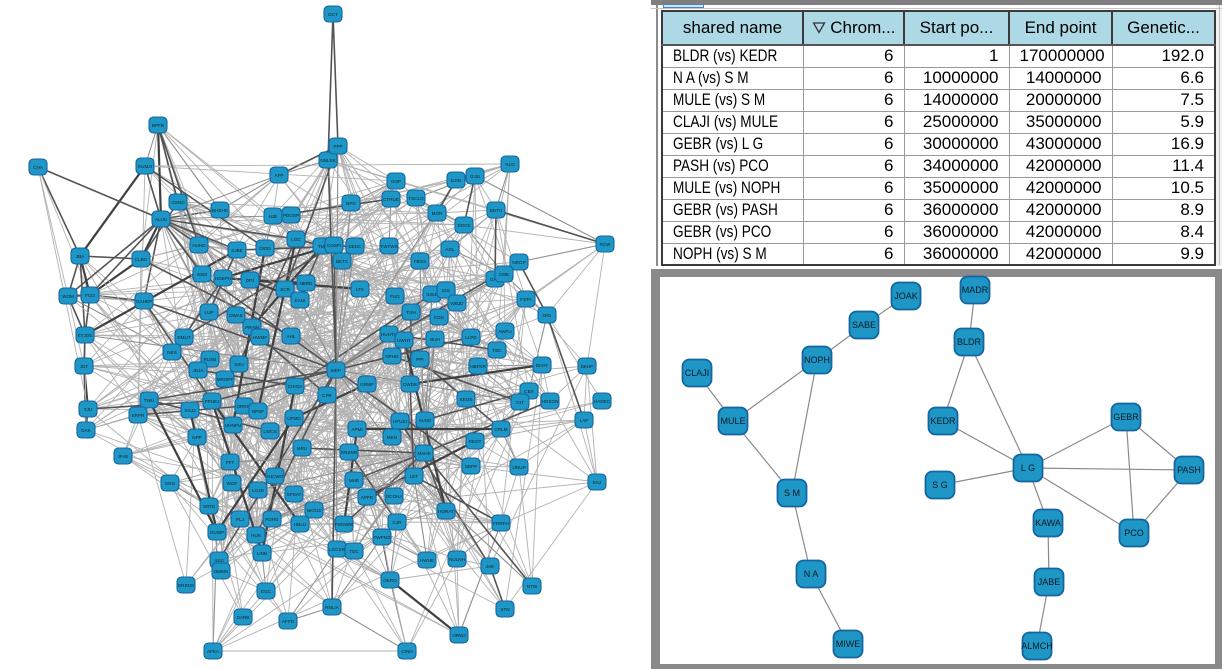 Image resolution: width=1222 pixels, height=669 pixels. What do you see at coordinates (291, 336) in the screenshot?
I see `svg-text: AHL` at bounding box center [291, 336].